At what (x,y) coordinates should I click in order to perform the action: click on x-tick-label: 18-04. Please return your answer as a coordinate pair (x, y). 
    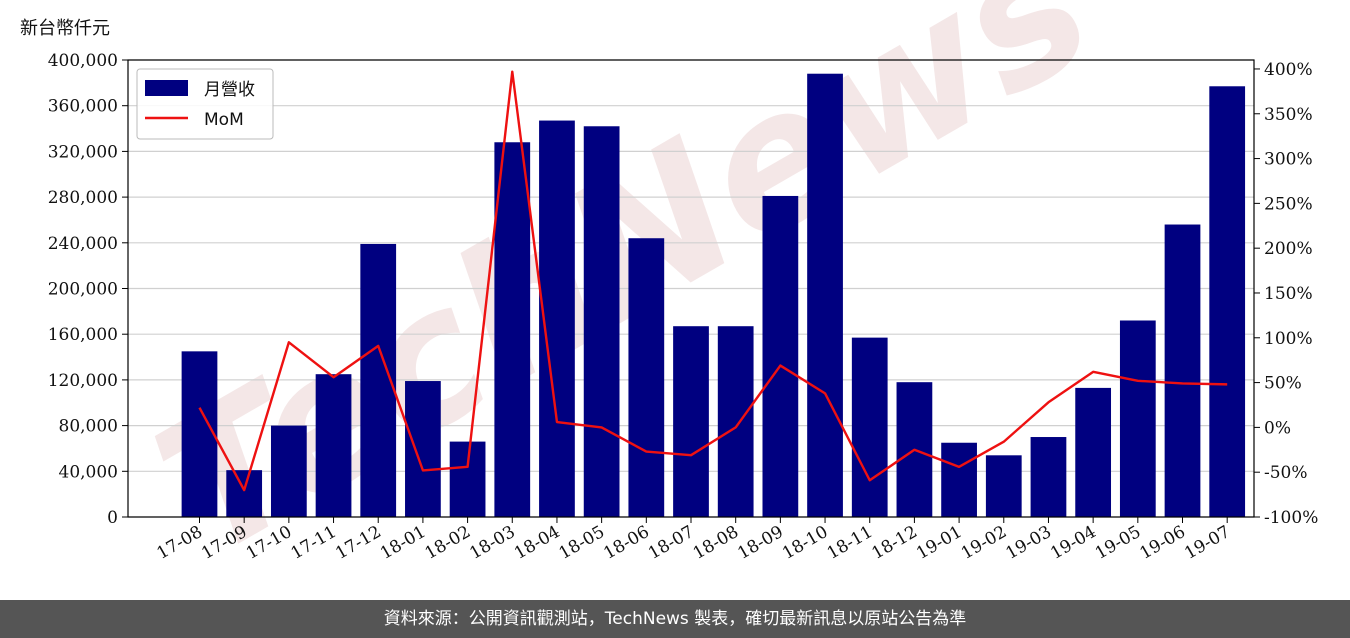
    Looking at the image, I should click on (537, 543).